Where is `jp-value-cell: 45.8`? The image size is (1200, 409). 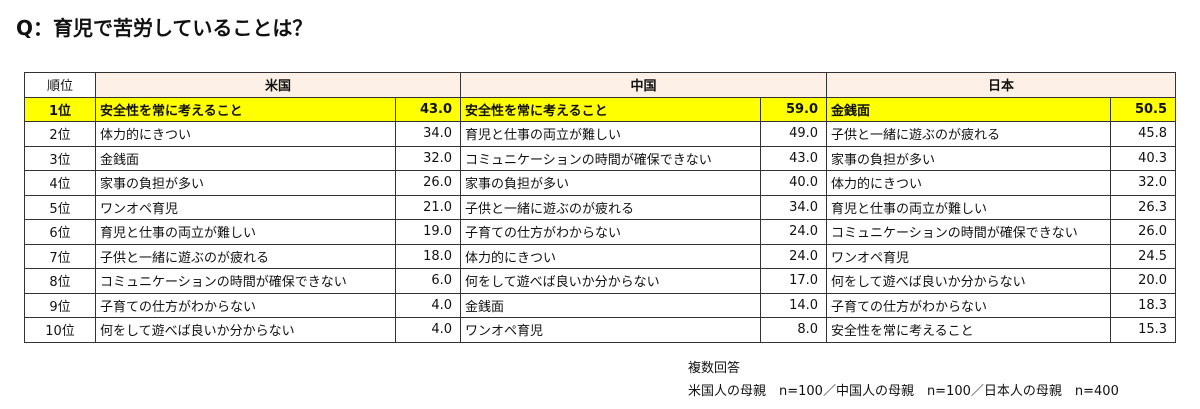
jp-value-cell: 45.8 is located at coordinates (1143, 134).